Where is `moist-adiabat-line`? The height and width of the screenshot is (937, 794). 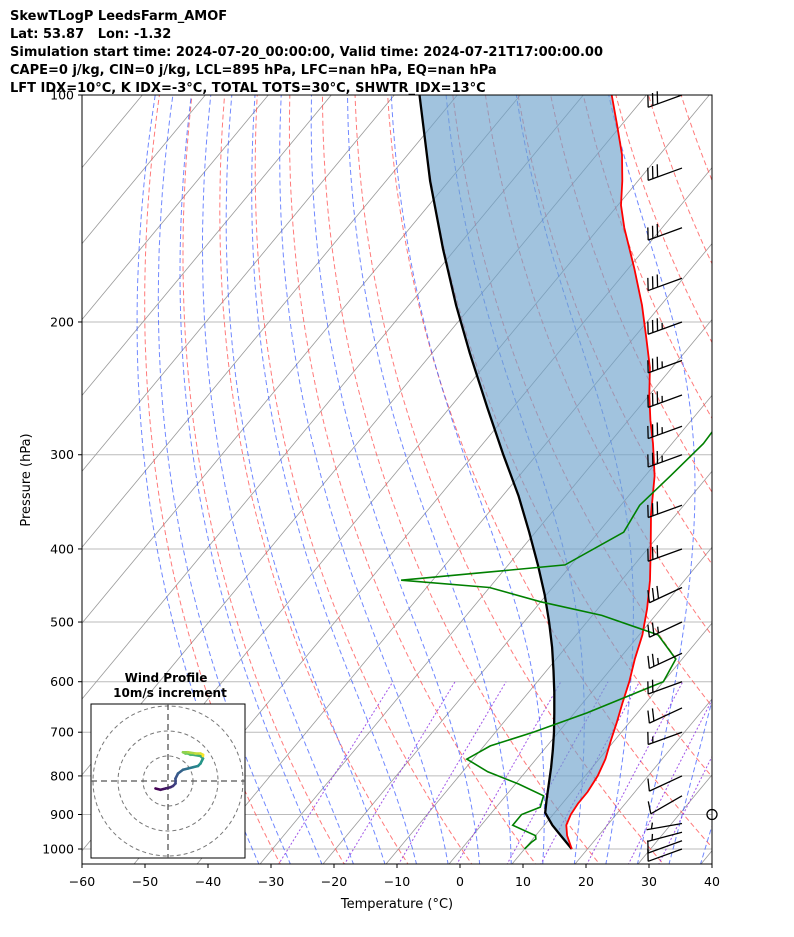
moist-adiabat-line is located at coordinates (652, 479).